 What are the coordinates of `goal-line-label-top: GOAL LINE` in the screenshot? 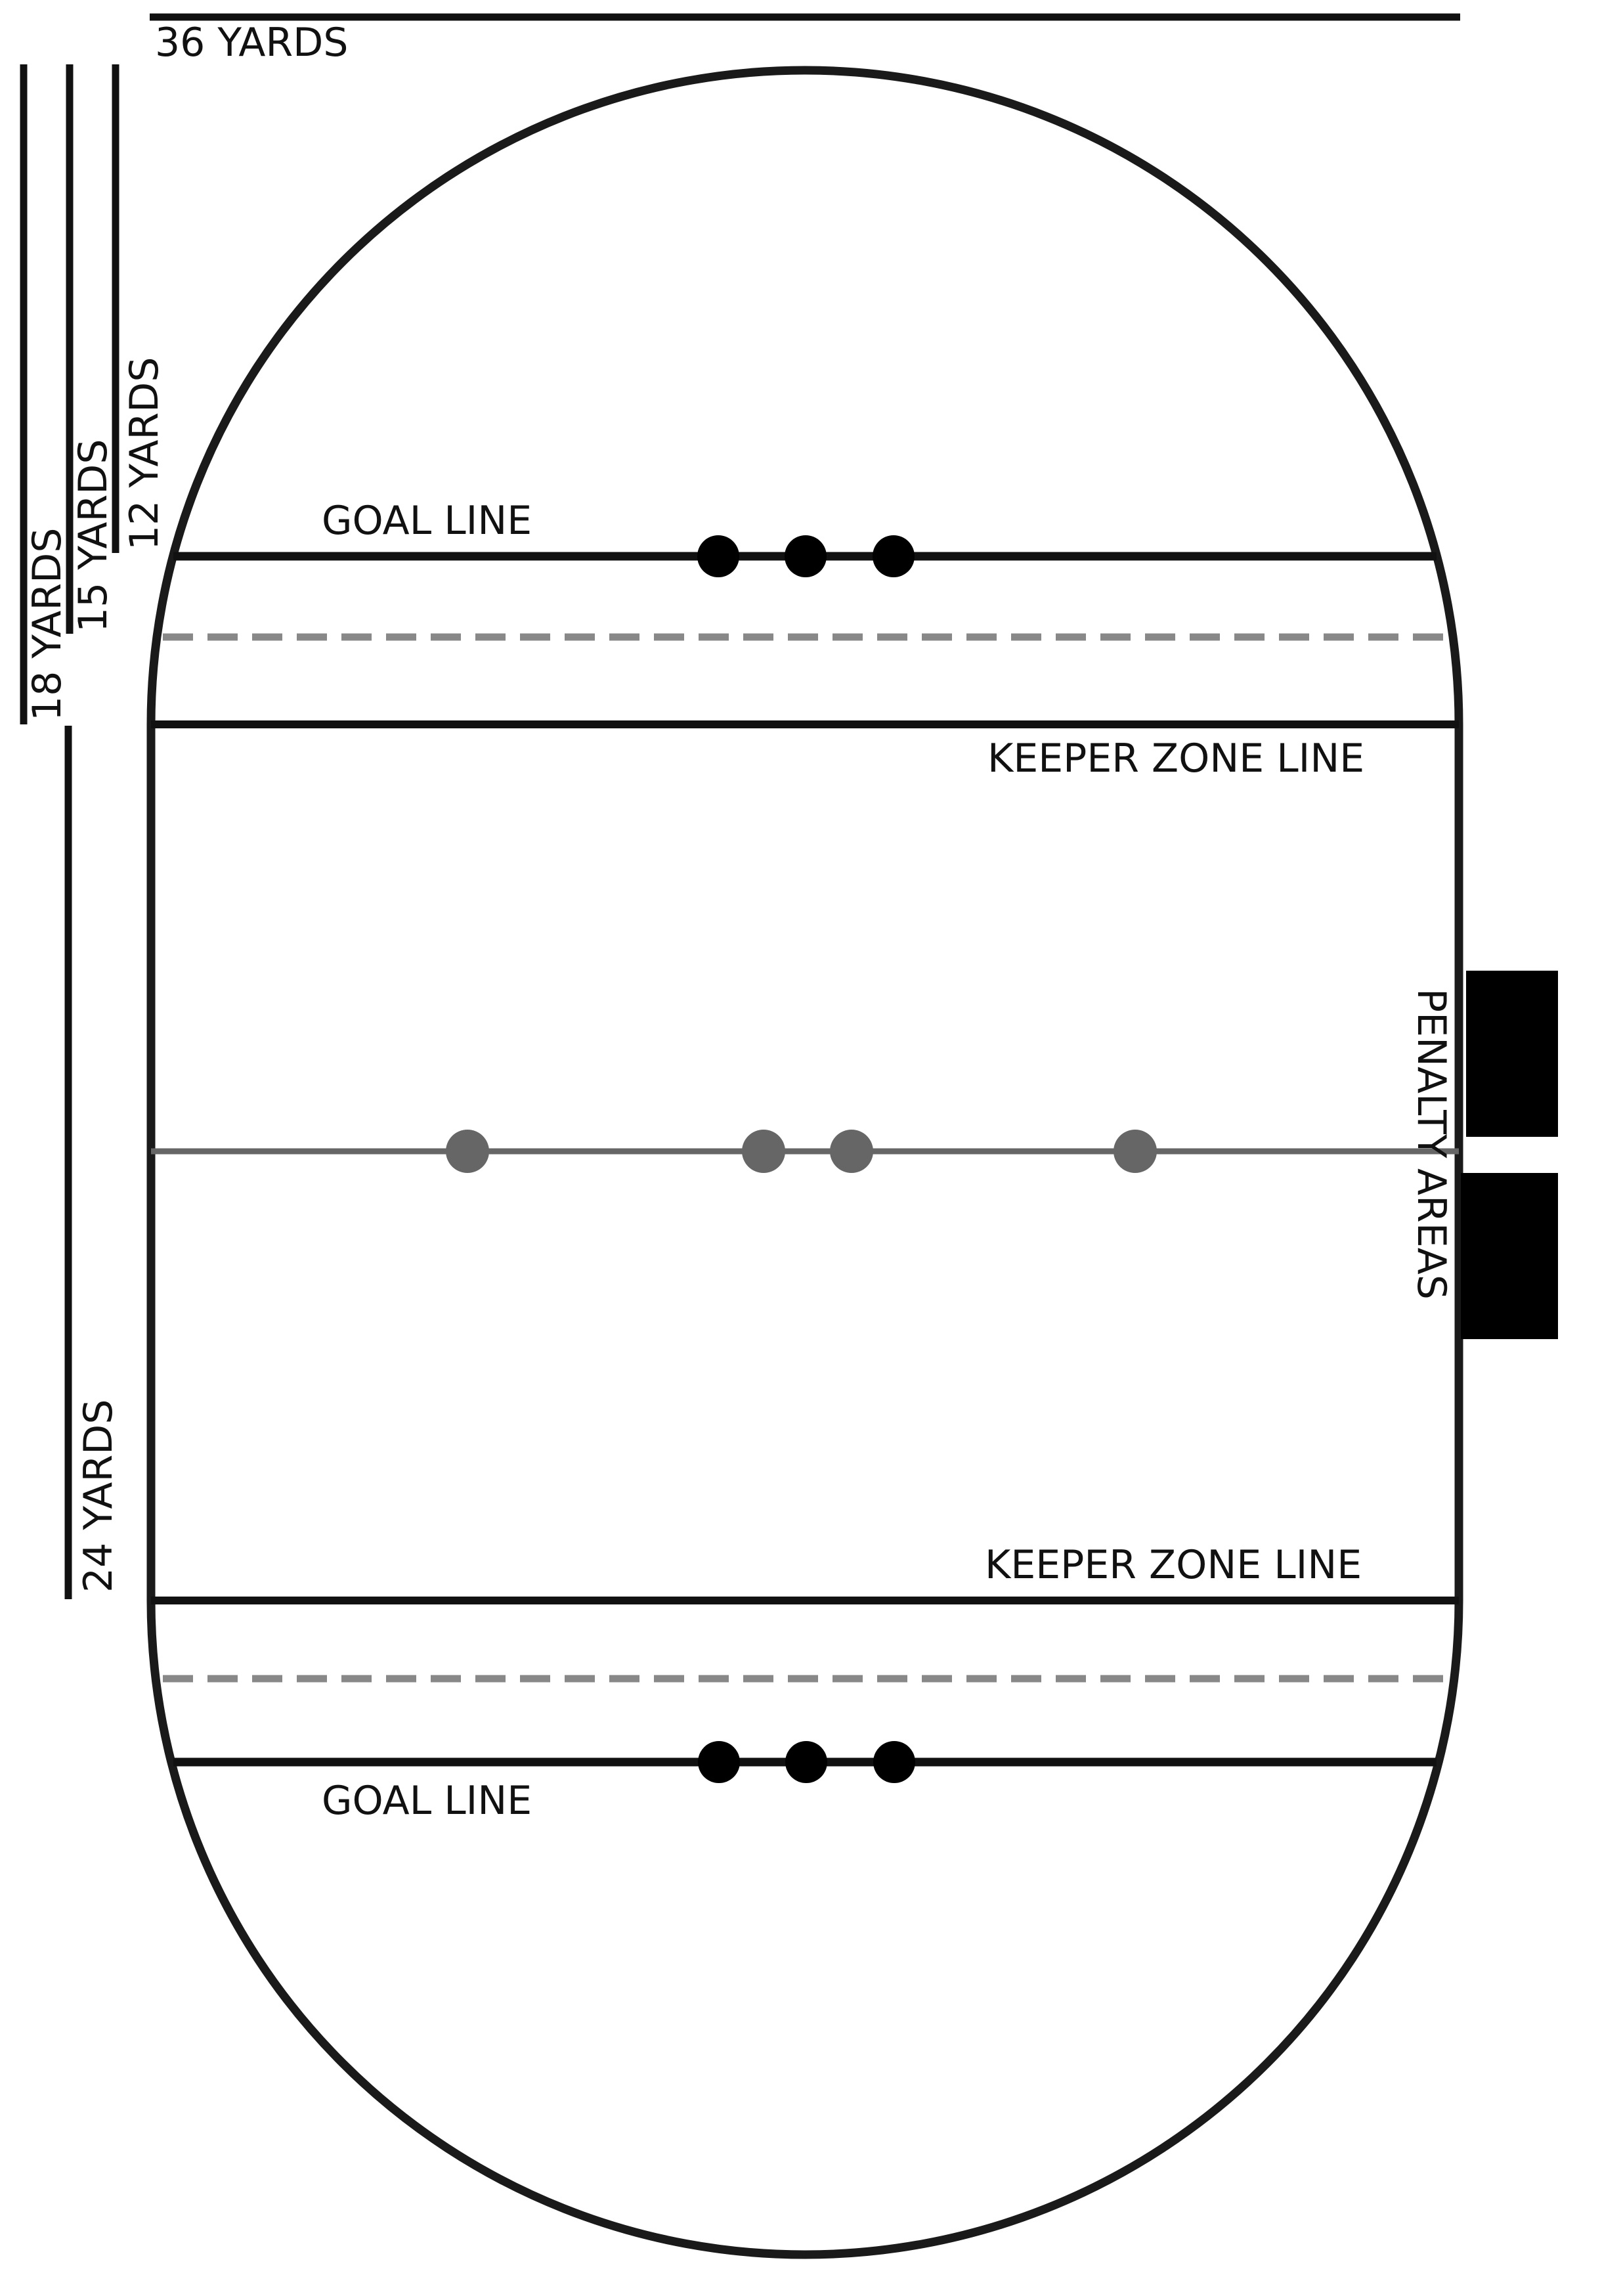 It's located at (427, 521).